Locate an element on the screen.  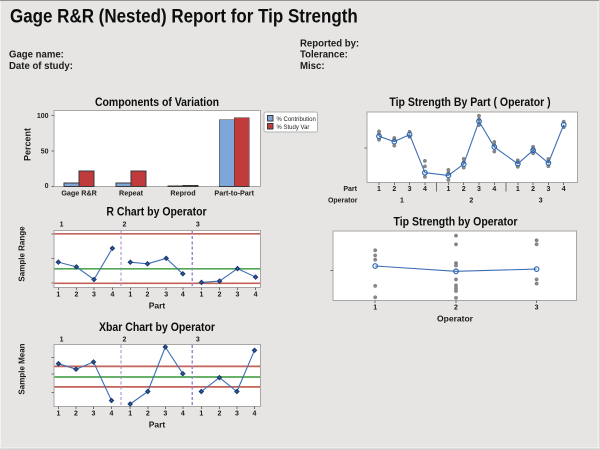
svg-text: Components of Variation is located at coordinates (157, 102).